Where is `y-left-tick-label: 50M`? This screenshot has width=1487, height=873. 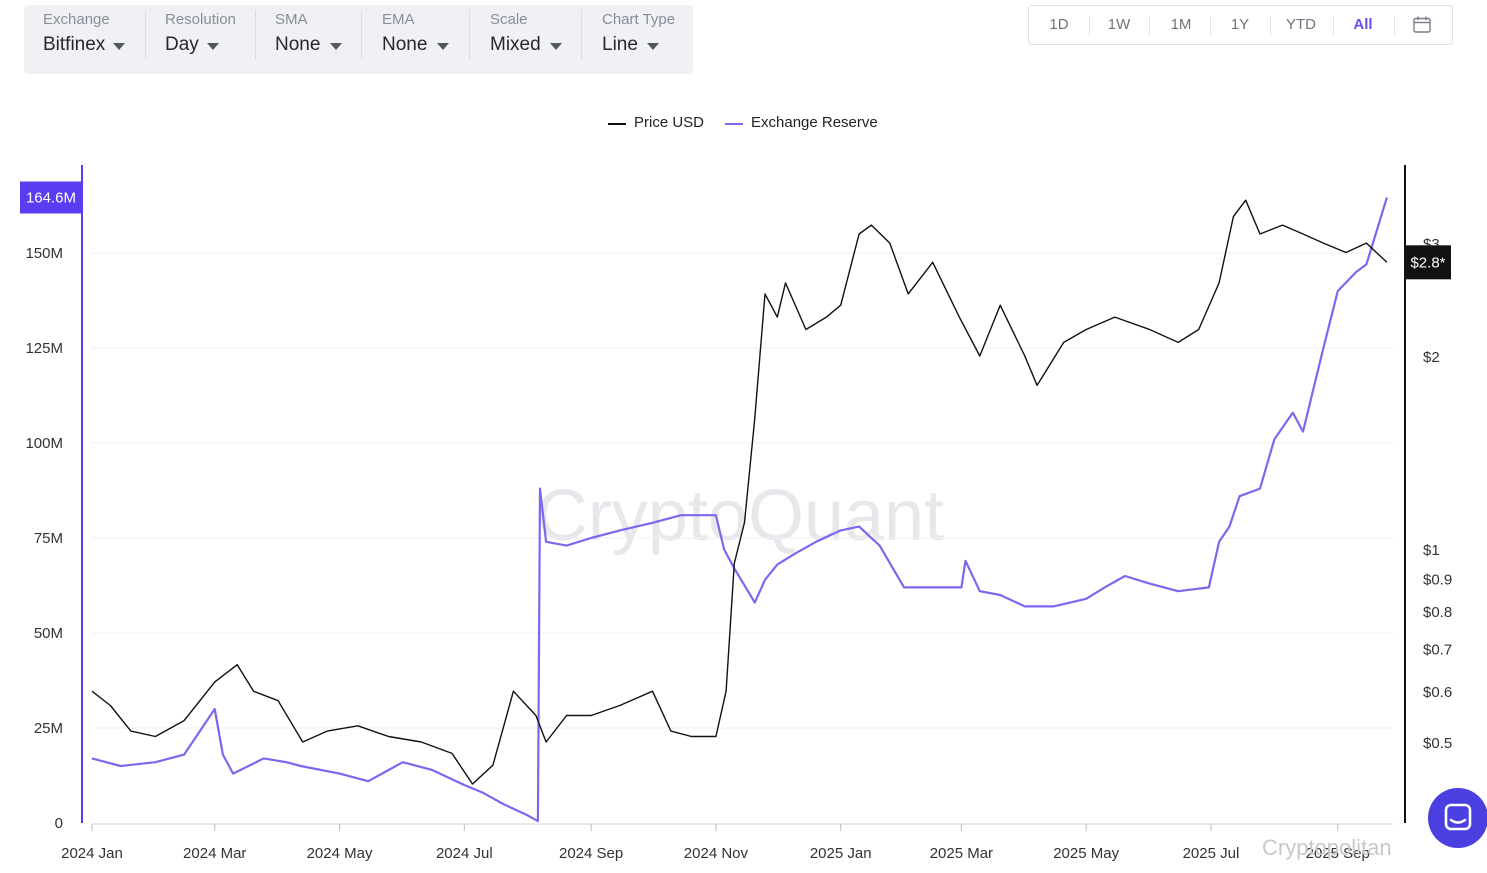 y-left-tick-label: 50M is located at coordinates (48, 633).